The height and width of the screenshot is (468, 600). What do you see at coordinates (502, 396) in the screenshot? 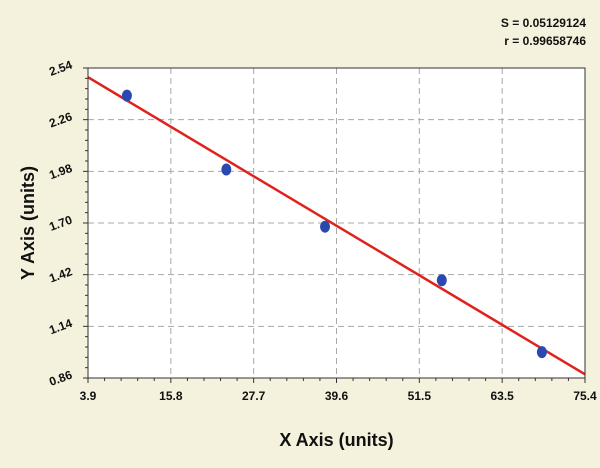
I see `x-tick-label: 63.5` at bounding box center [502, 396].